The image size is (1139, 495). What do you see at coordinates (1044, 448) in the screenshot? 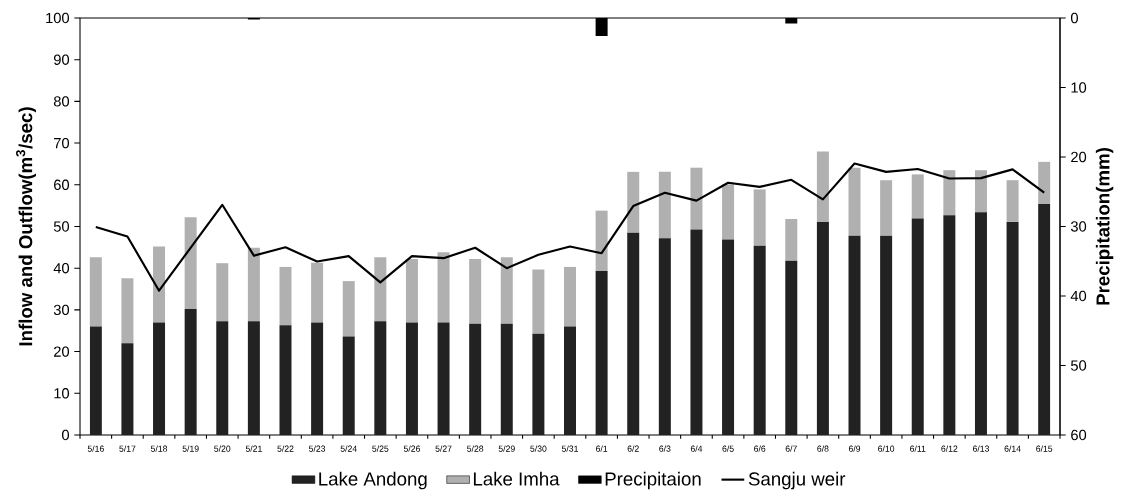
I see `x-tick-label: 6/15` at bounding box center [1044, 448].